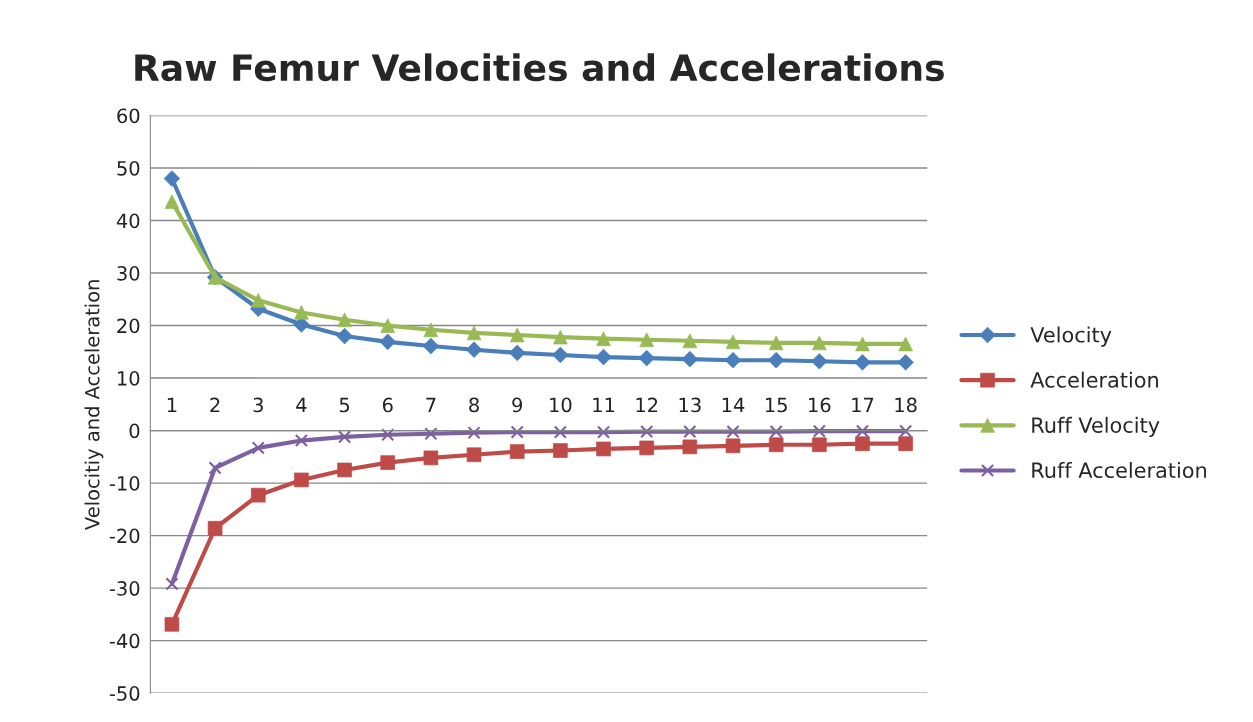  What do you see at coordinates (128, 221) in the screenshot?
I see `y-tick-label: 40` at bounding box center [128, 221].